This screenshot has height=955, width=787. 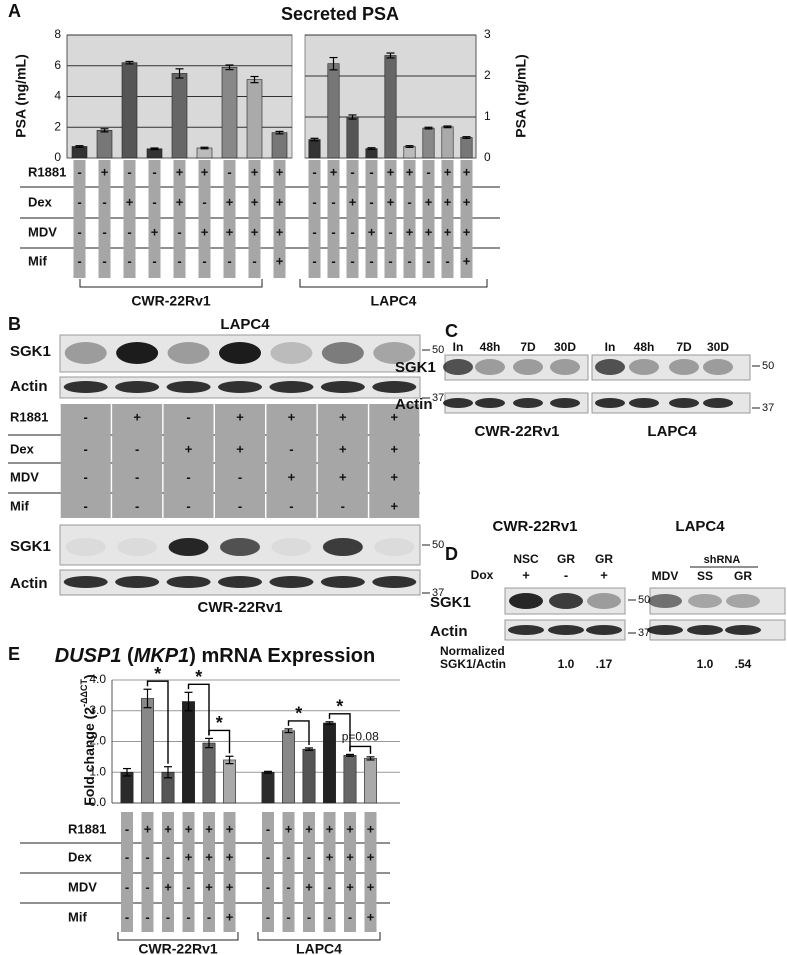 I want to click on annotation: *, so click(x=157, y=674).